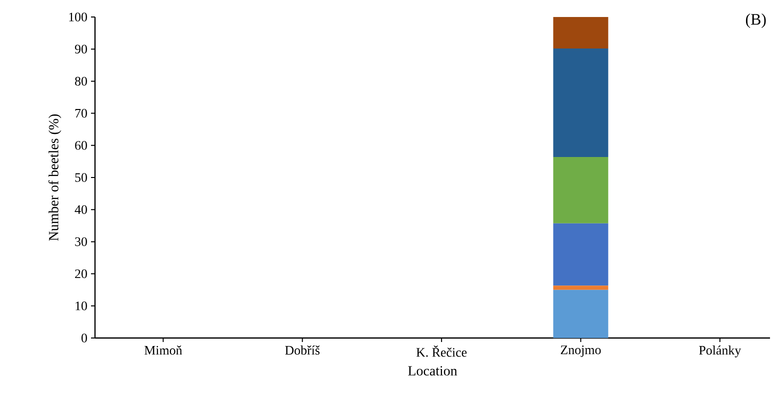 This screenshot has height=403, width=779. Describe the element at coordinates (81, 113) in the screenshot. I see `y-tick-label: 70` at that location.